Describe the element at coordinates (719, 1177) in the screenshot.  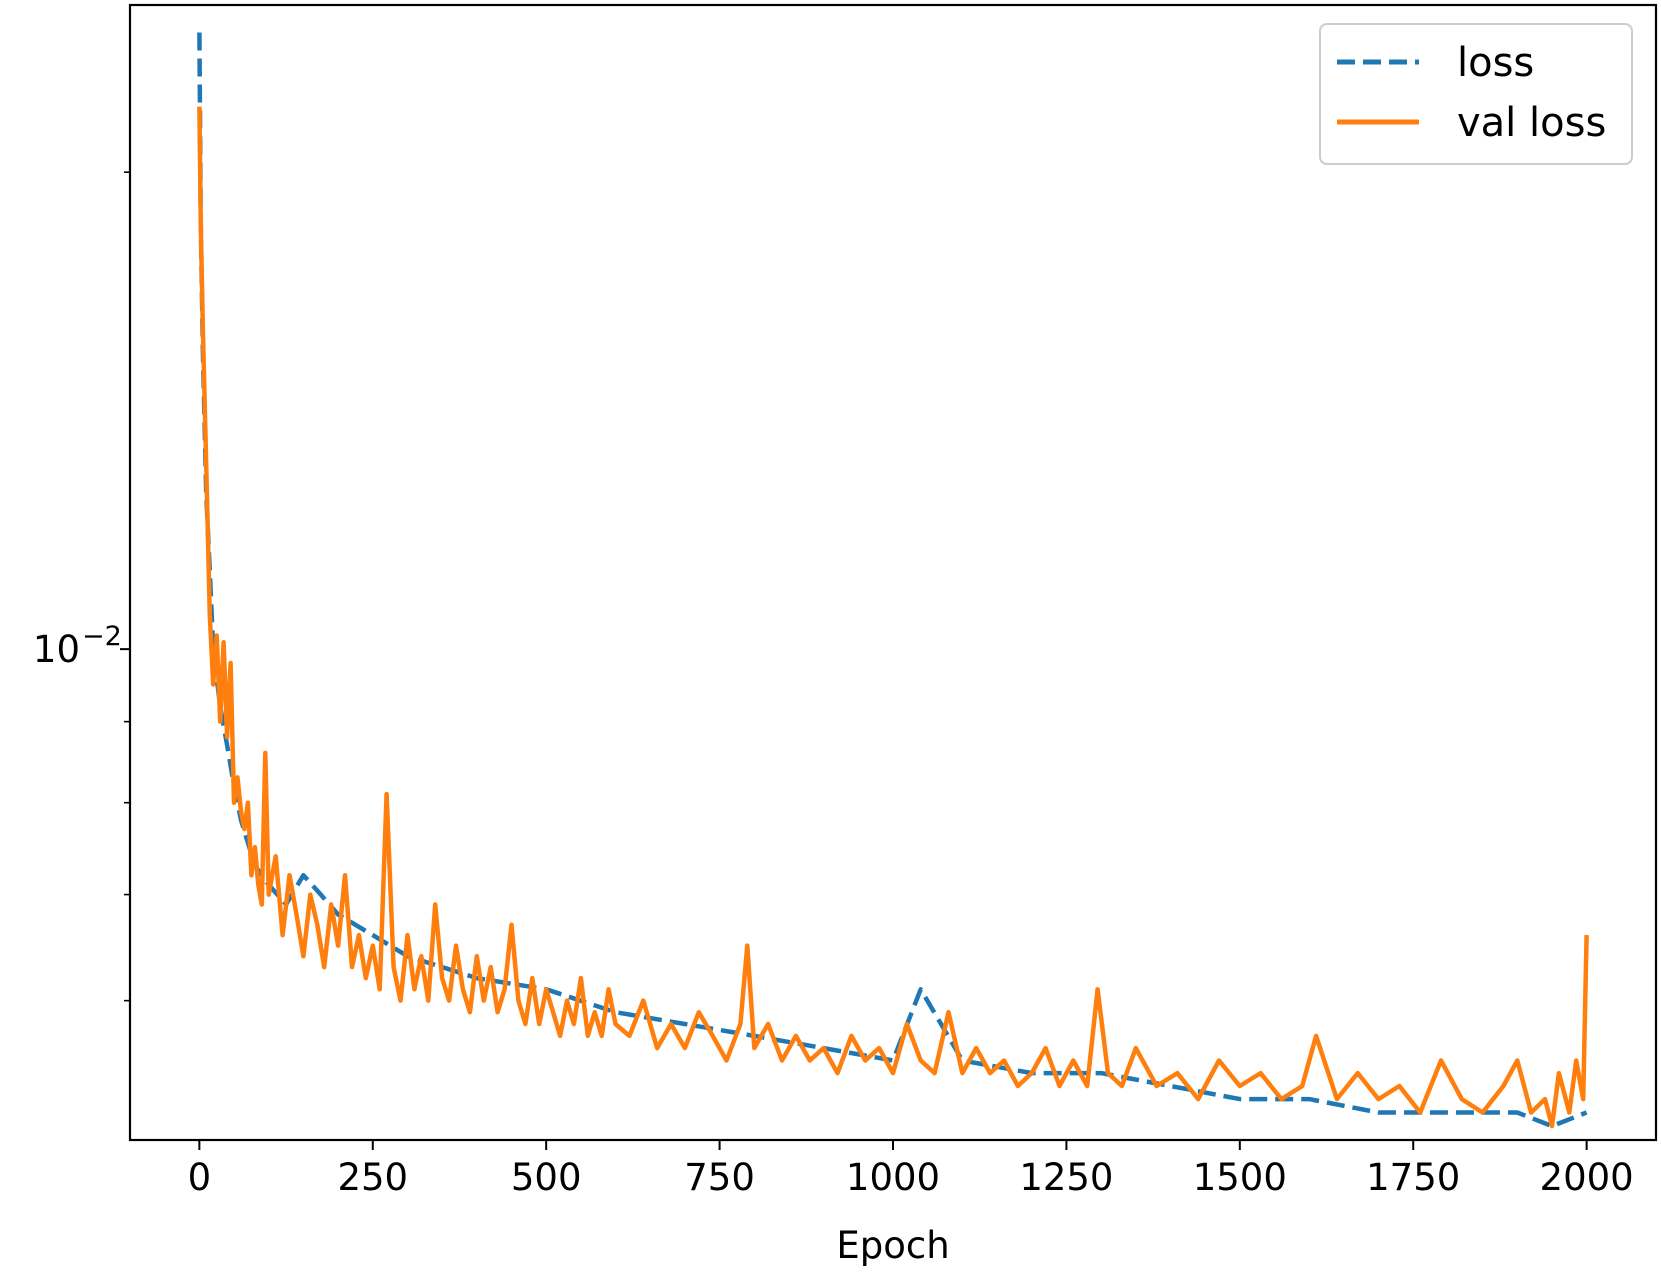
I see `x-tick-label-750: 750` at that location.